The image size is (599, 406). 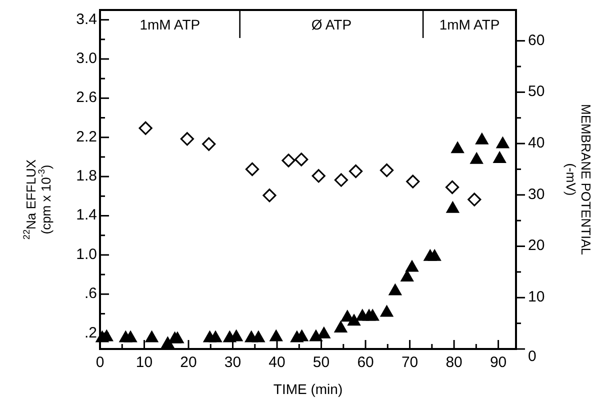 I want to click on y-tick-label: 1.0, so click(x=86, y=254).